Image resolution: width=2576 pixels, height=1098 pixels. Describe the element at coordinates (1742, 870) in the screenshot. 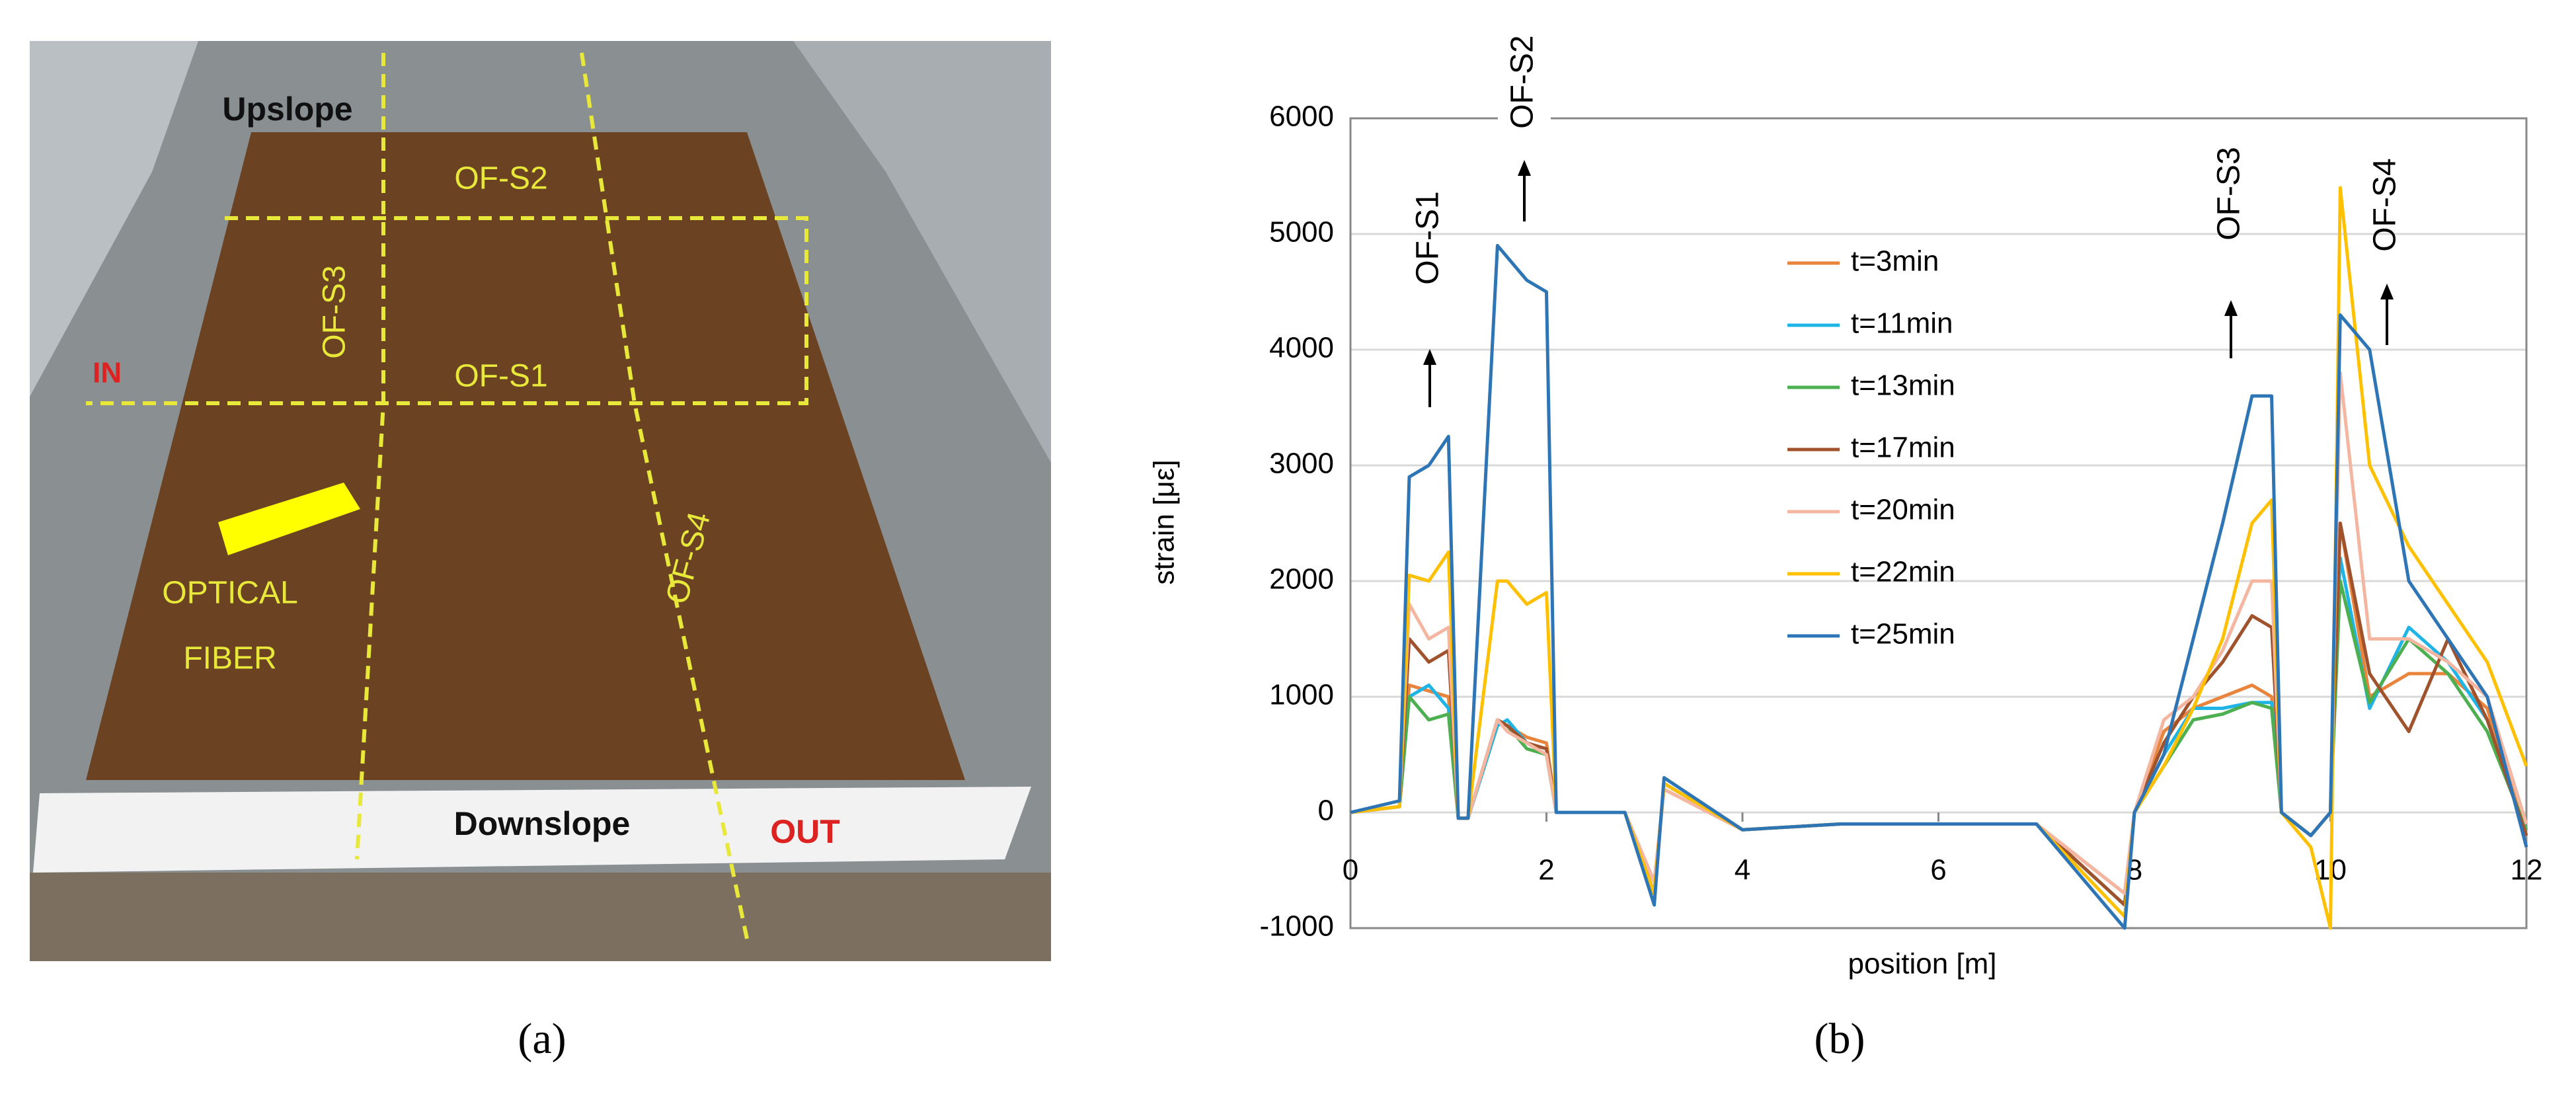

I see `x-tick-label: 4` at that location.